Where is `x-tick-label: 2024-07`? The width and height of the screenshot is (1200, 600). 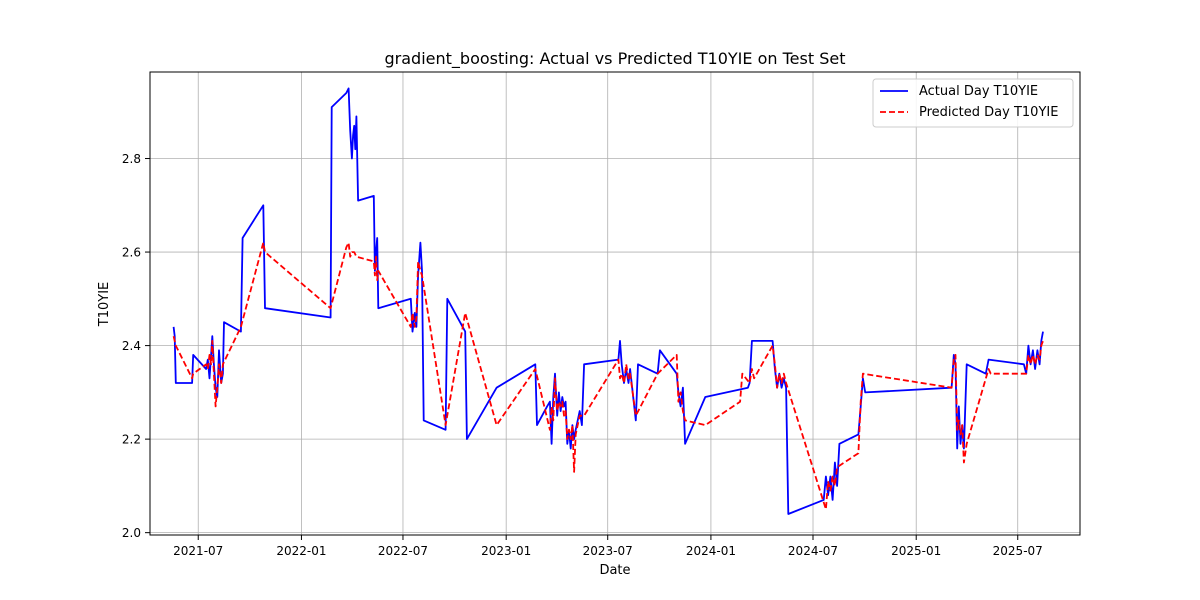 x-tick-label: 2024-07 is located at coordinates (813, 551).